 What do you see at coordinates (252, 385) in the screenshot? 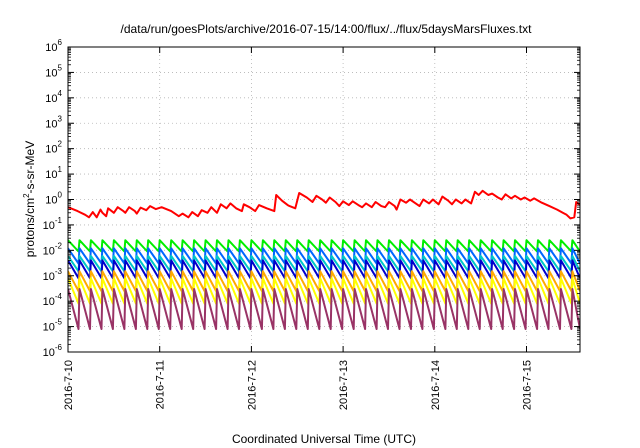
I see `x-tick-label: 2016-7-12` at bounding box center [252, 385].